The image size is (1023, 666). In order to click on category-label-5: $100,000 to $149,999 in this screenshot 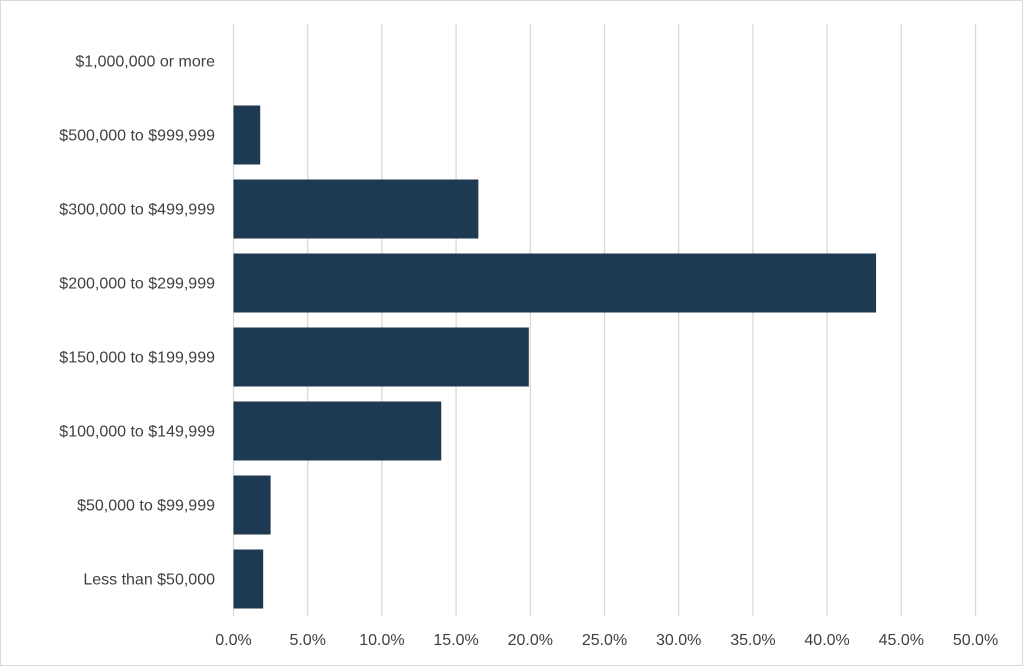, I will do `click(137, 432)`.